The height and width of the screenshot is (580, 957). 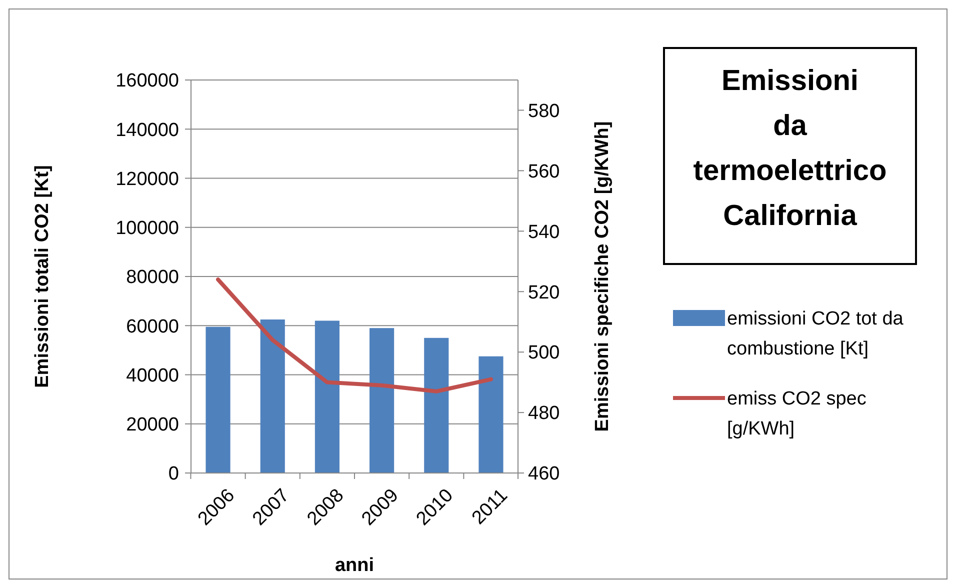 What do you see at coordinates (147, 229) in the screenshot?
I see `y-tick-label: 100000` at bounding box center [147, 229].